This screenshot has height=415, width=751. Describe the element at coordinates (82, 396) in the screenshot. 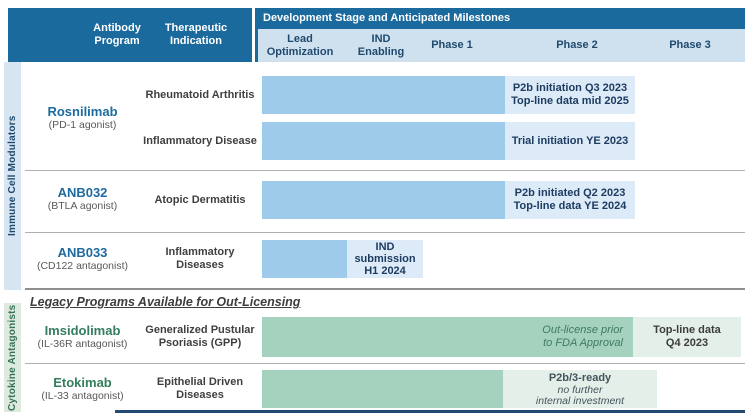

I see `program-mechanism: (IL-33 antagonist)` at that location.